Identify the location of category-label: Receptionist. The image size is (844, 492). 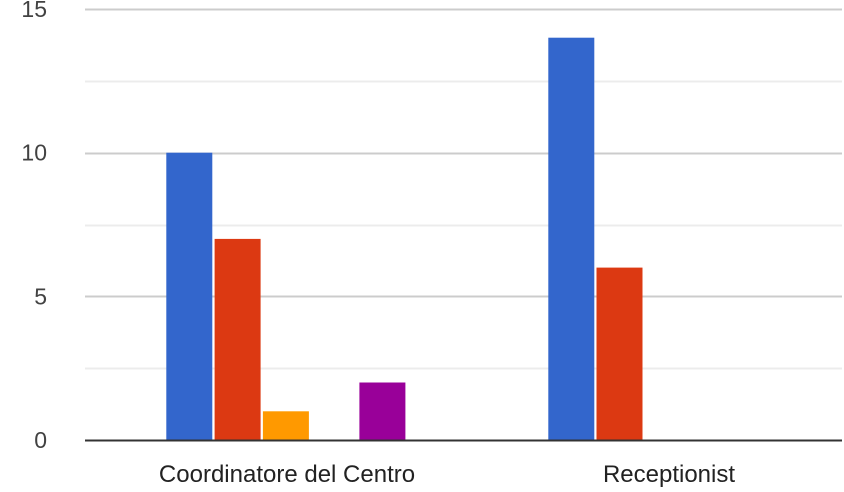
(669, 474).